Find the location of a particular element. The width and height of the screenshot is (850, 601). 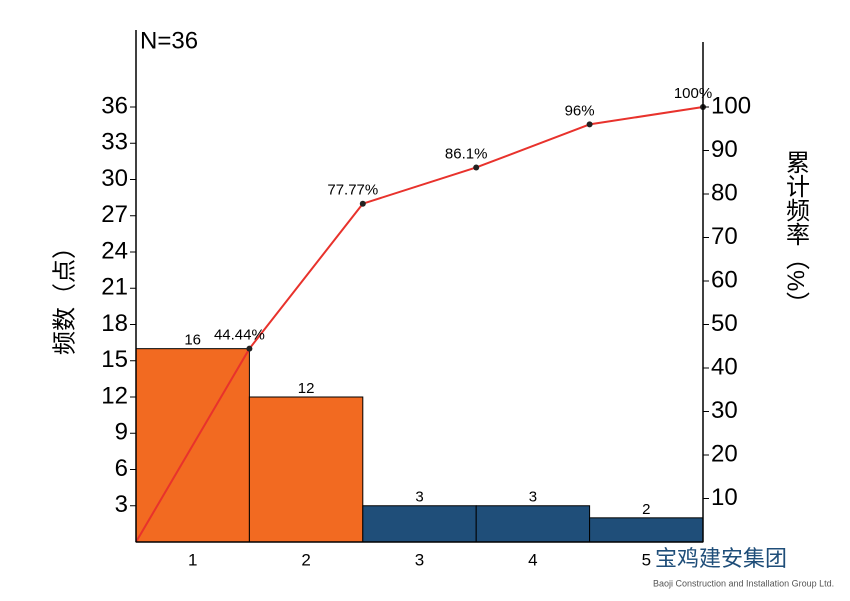

line-value-label: 100% is located at coordinates (693, 93).